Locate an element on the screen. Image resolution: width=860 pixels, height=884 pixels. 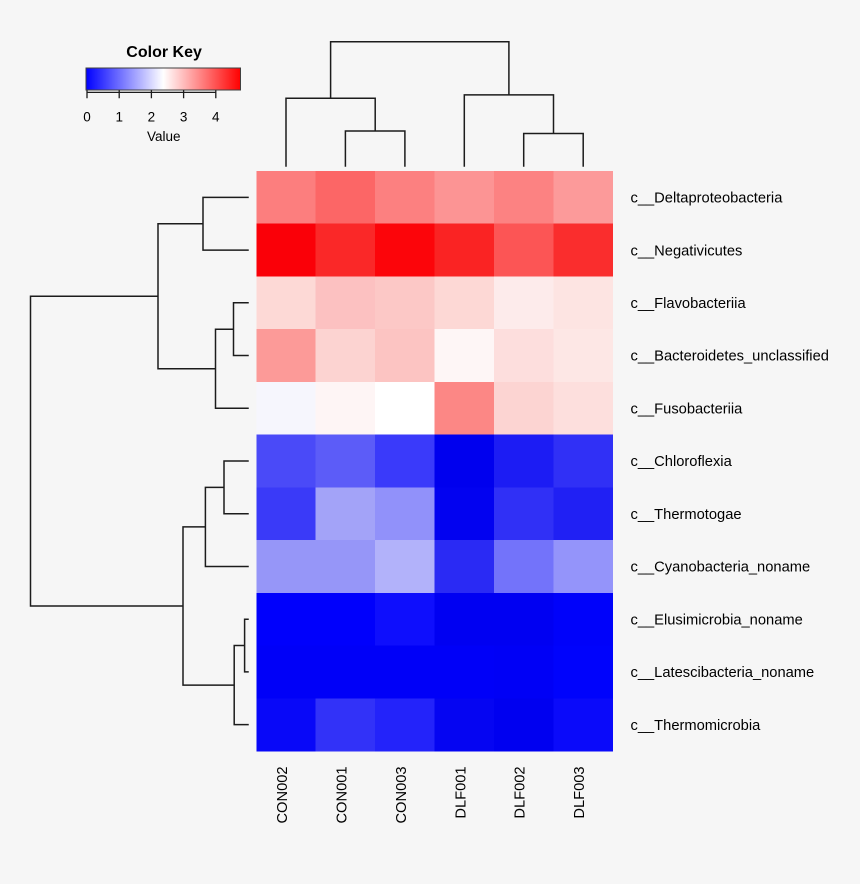
svg-text: CON001 is located at coordinates (342, 794).